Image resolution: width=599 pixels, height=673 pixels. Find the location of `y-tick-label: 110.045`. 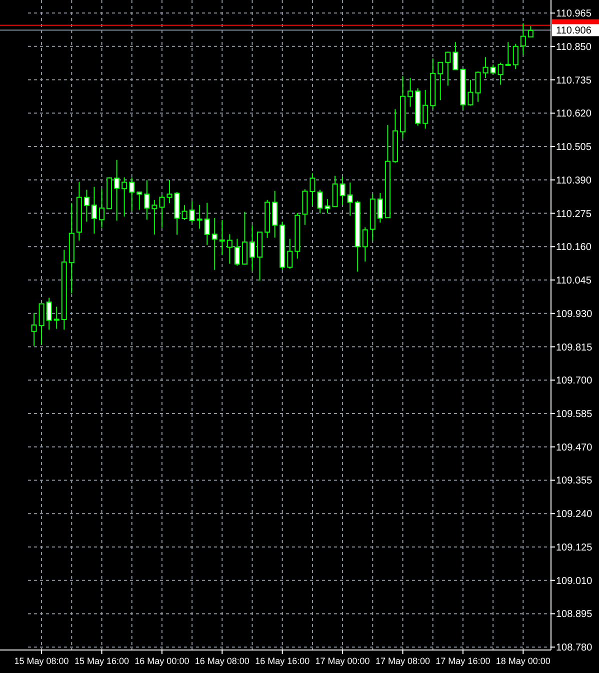

y-tick-label: 110.045 is located at coordinates (574, 281).